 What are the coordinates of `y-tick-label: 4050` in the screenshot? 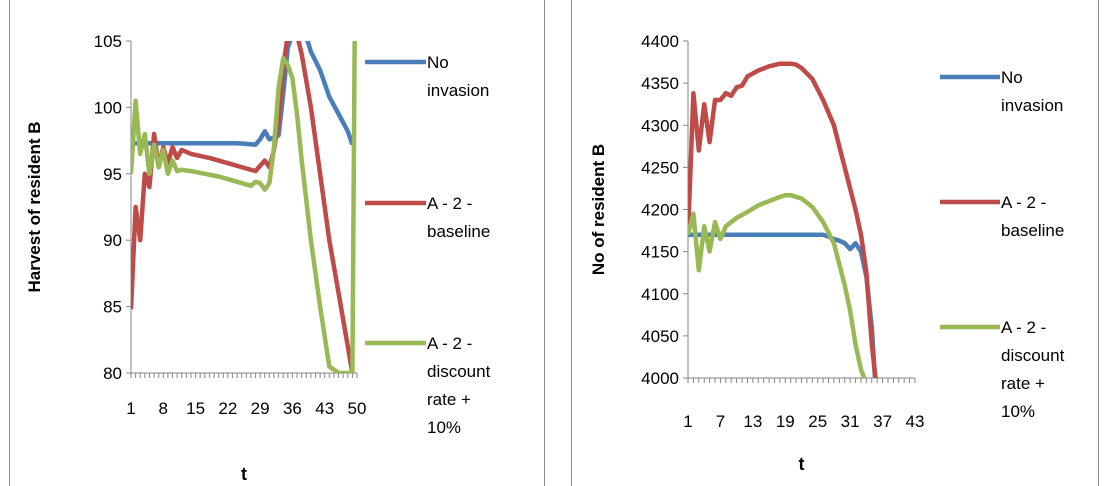 It's located at (660, 336).